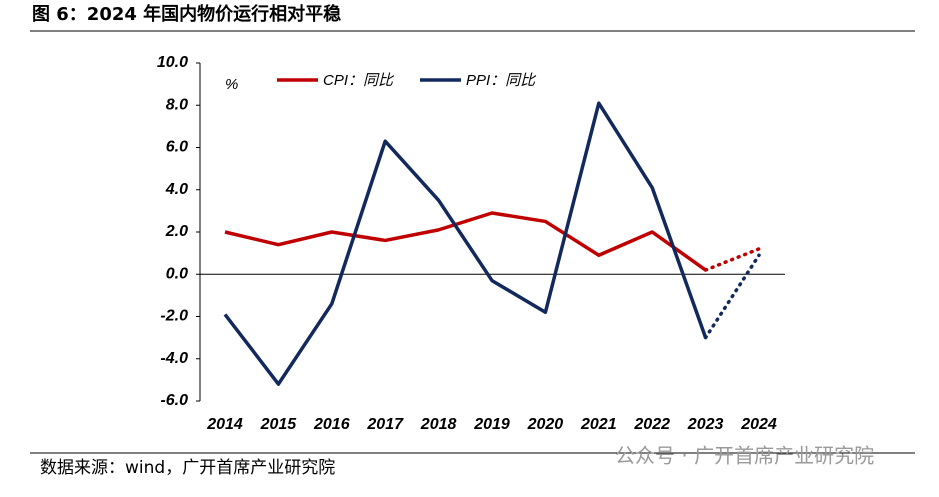 This screenshot has height=497, width=939. Describe the element at coordinates (758, 424) in the screenshot. I see `x-tick-label: 2024` at that location.